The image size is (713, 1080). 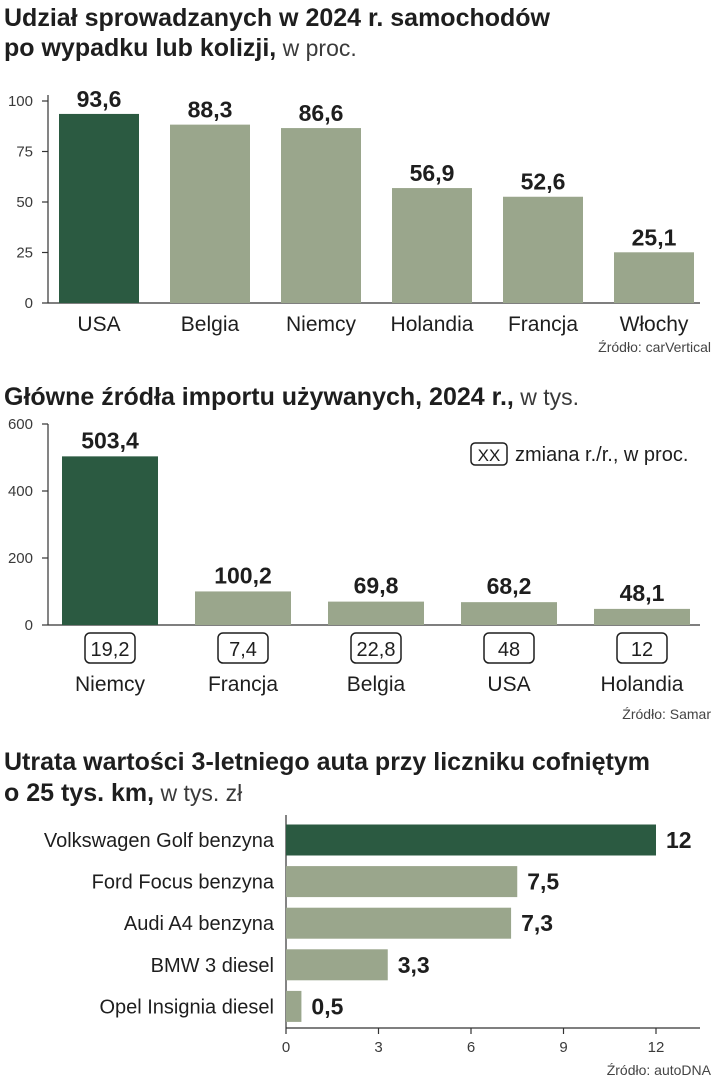 What do you see at coordinates (198, 793) in the screenshot?
I see `chart3-unit: w tys. zł` at bounding box center [198, 793].